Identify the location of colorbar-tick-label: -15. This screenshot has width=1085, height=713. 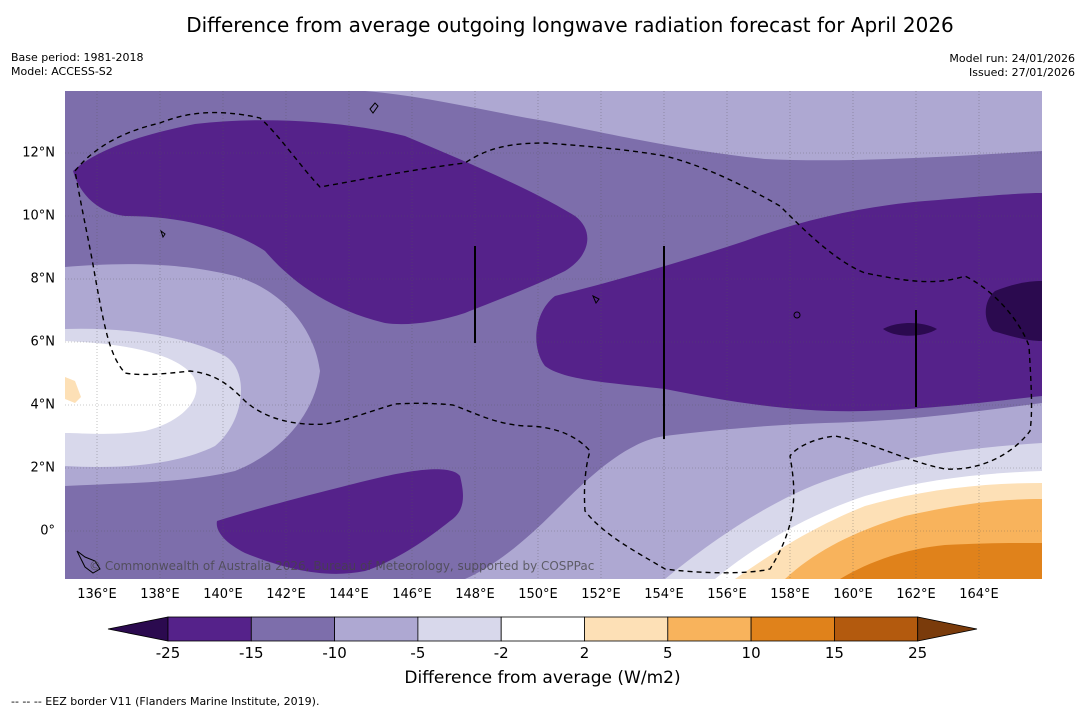
(251, 653).